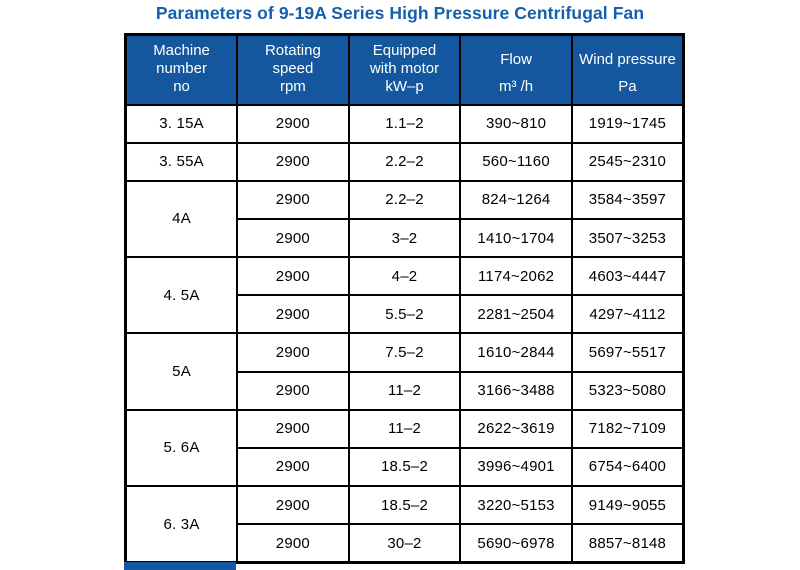 The width and height of the screenshot is (800, 570). What do you see at coordinates (627, 390) in the screenshot?
I see `pressure-cell: 5323~5080` at bounding box center [627, 390].